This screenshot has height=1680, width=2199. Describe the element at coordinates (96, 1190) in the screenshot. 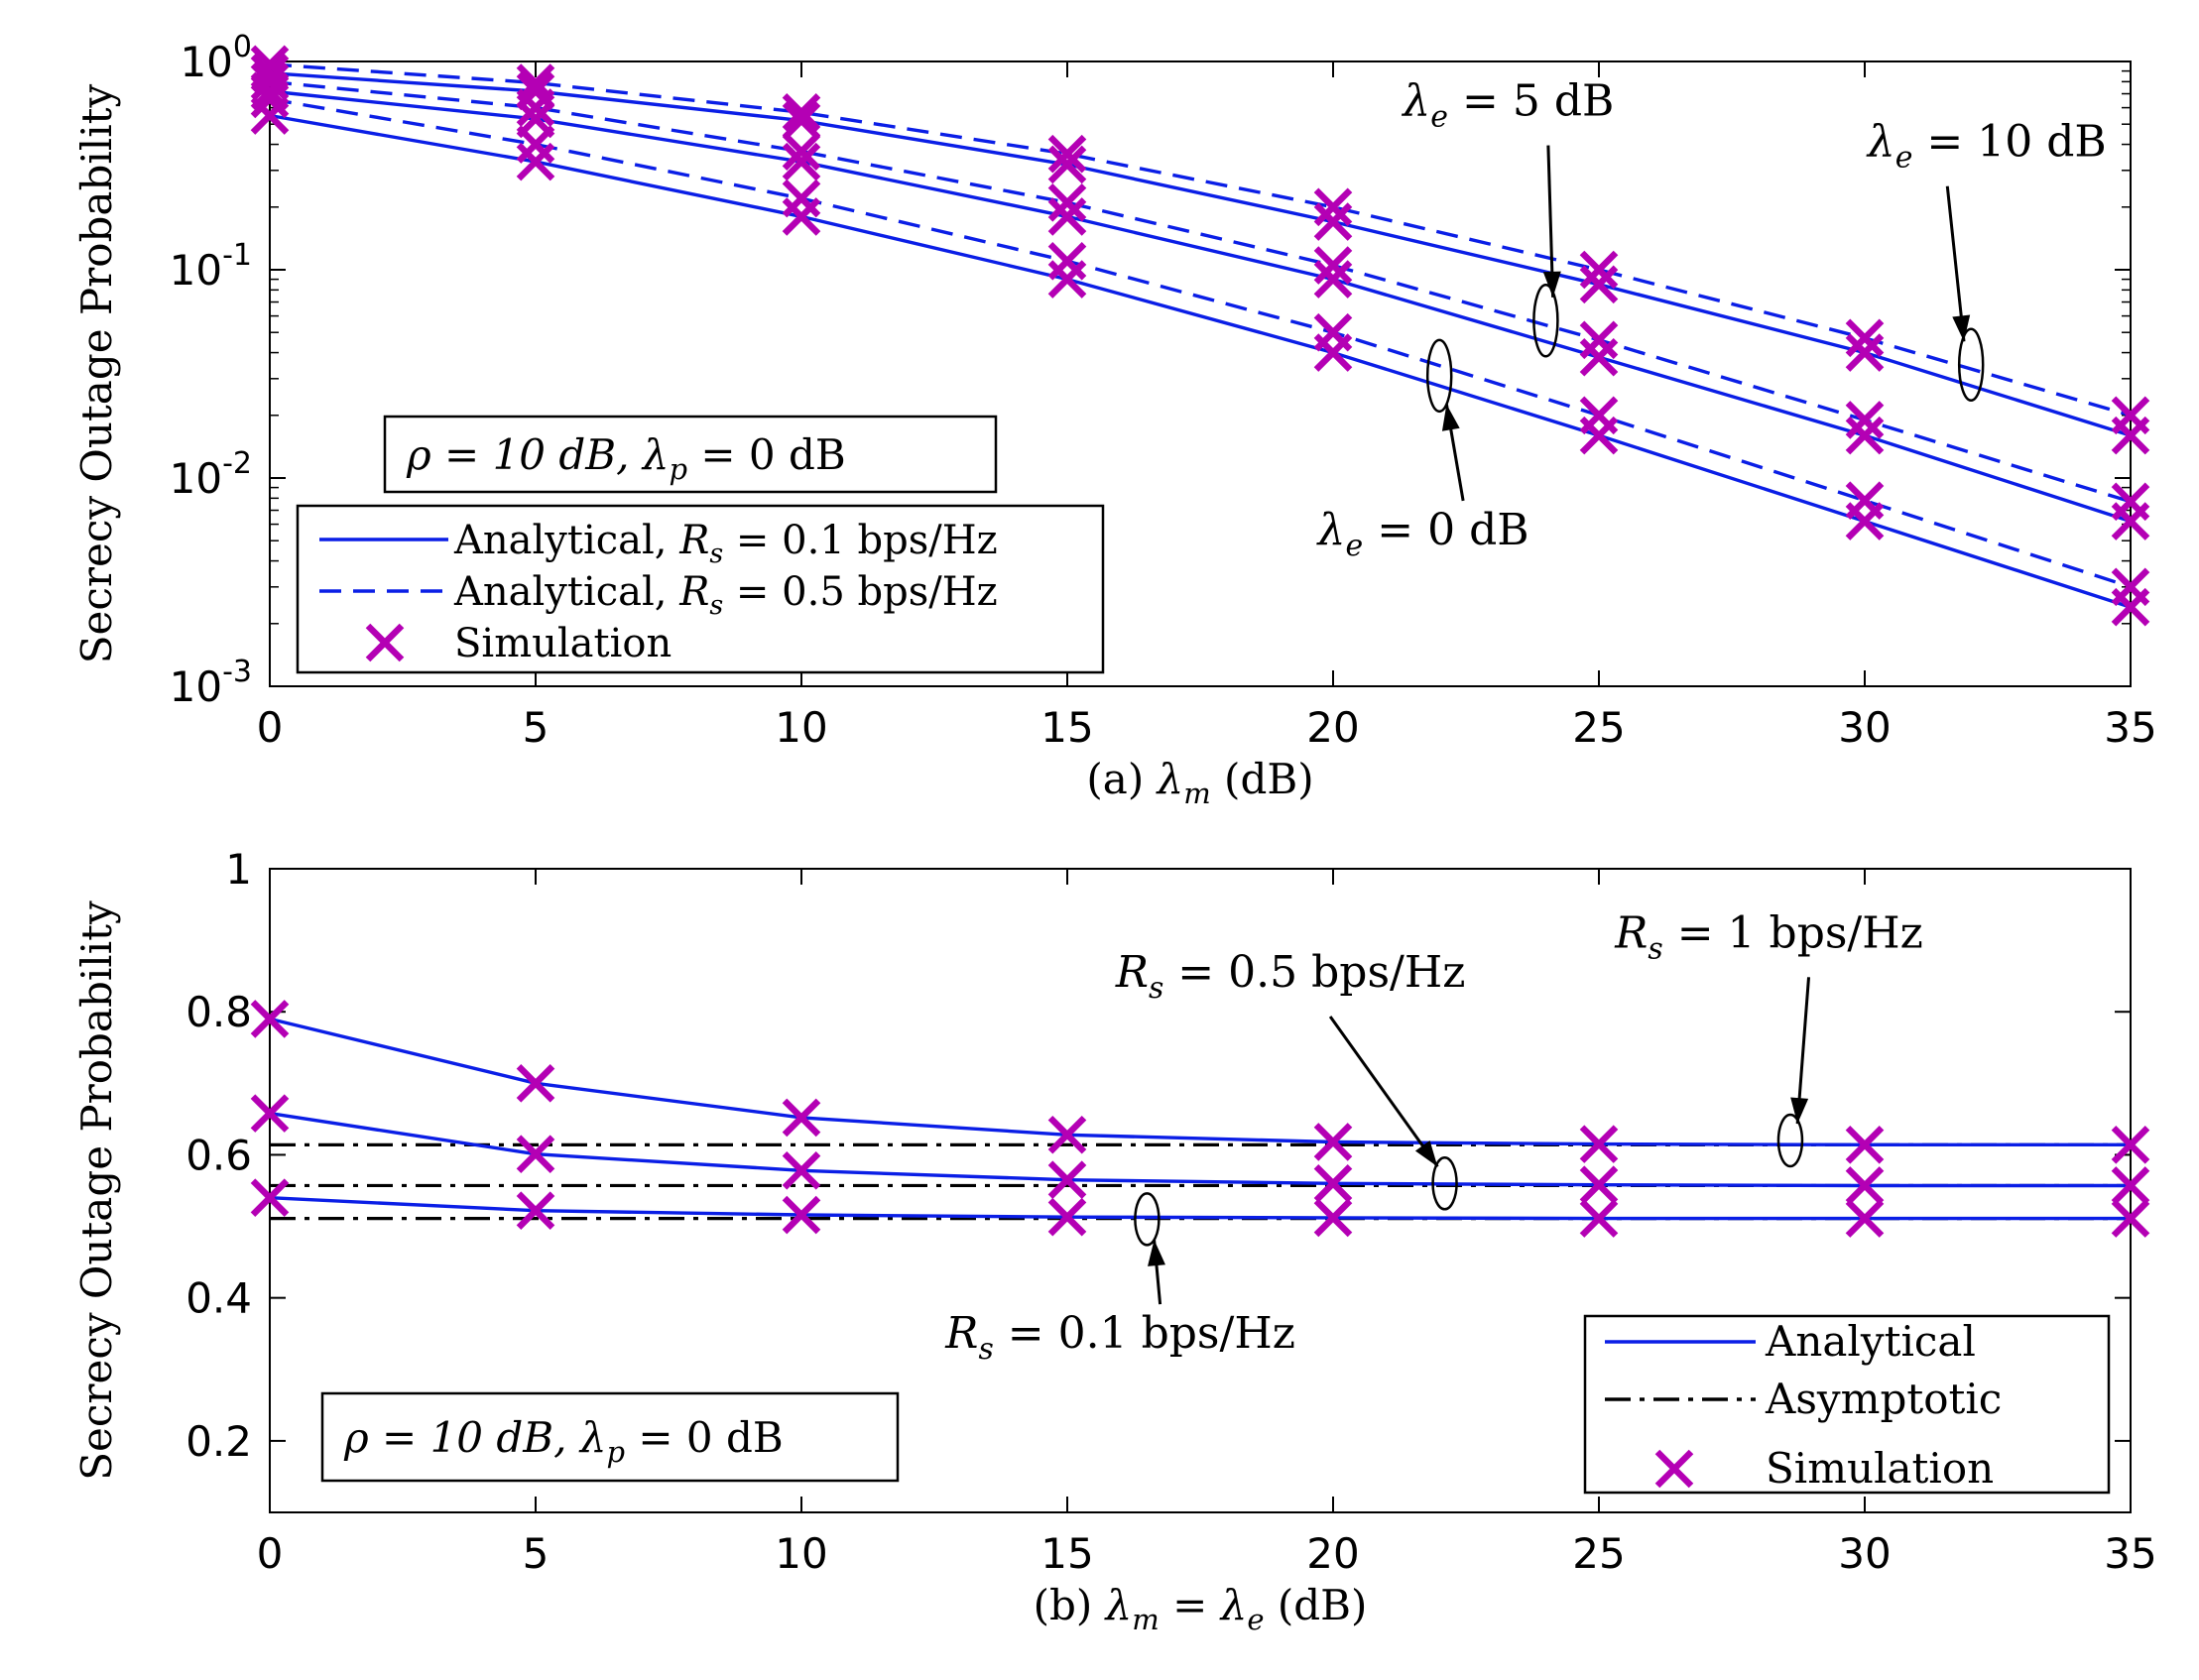

I see `y-axis-label-b: Secrecy Outage Probability` at that location.